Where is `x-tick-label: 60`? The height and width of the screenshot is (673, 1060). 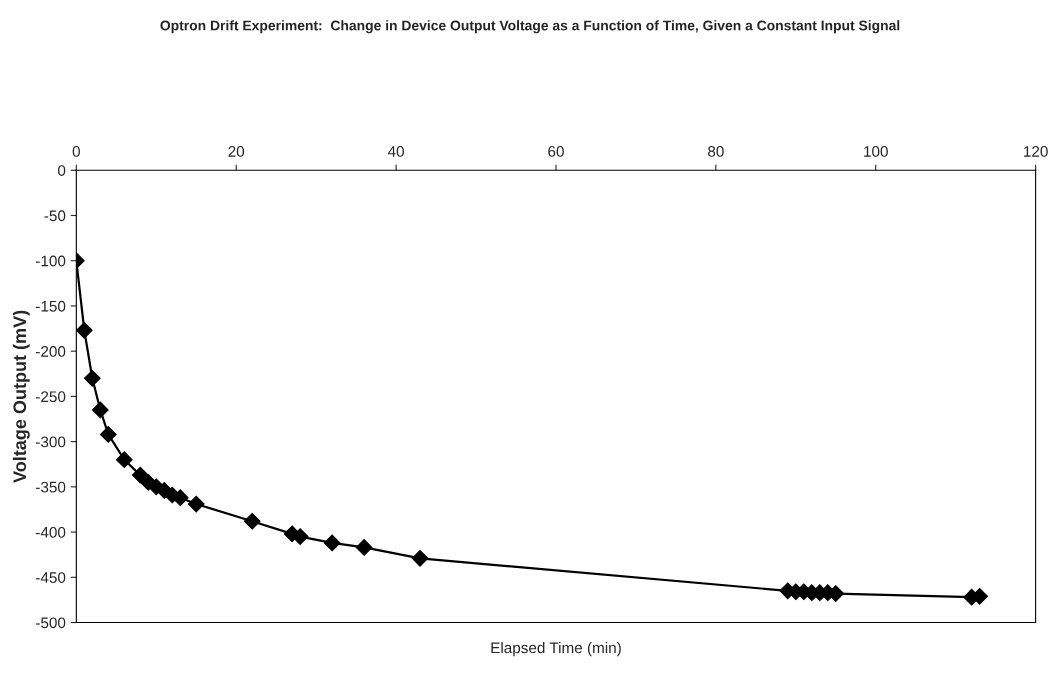
x-tick-label: 60 is located at coordinates (556, 151).